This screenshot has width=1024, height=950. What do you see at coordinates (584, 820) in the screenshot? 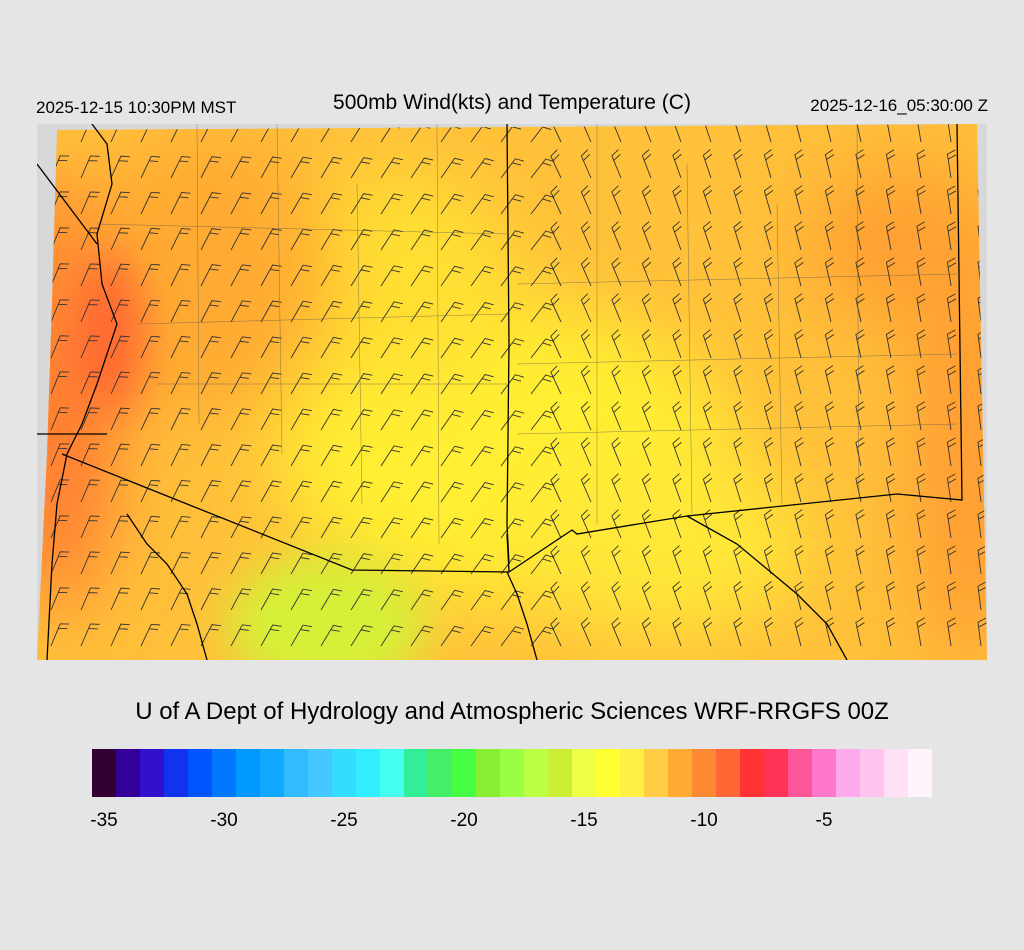
I see `colorbar-tick-label: -15` at bounding box center [584, 820].